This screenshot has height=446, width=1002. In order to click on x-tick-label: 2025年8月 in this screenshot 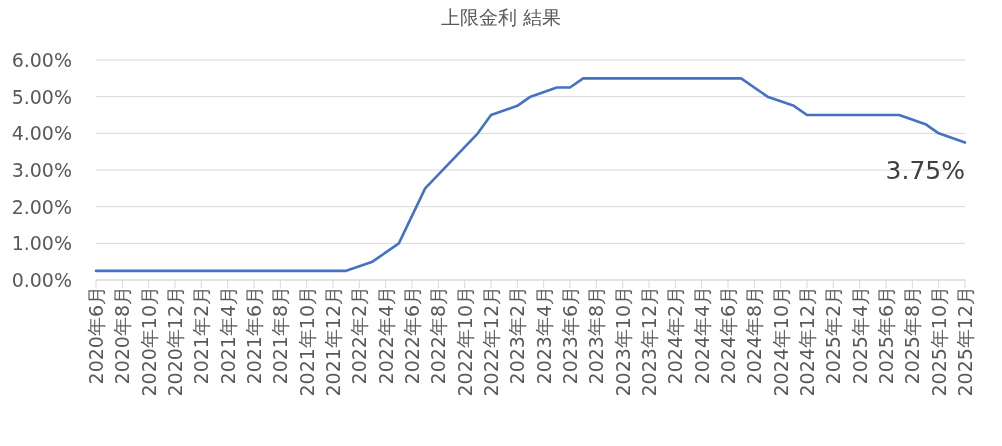, I will do `click(912, 335)`.